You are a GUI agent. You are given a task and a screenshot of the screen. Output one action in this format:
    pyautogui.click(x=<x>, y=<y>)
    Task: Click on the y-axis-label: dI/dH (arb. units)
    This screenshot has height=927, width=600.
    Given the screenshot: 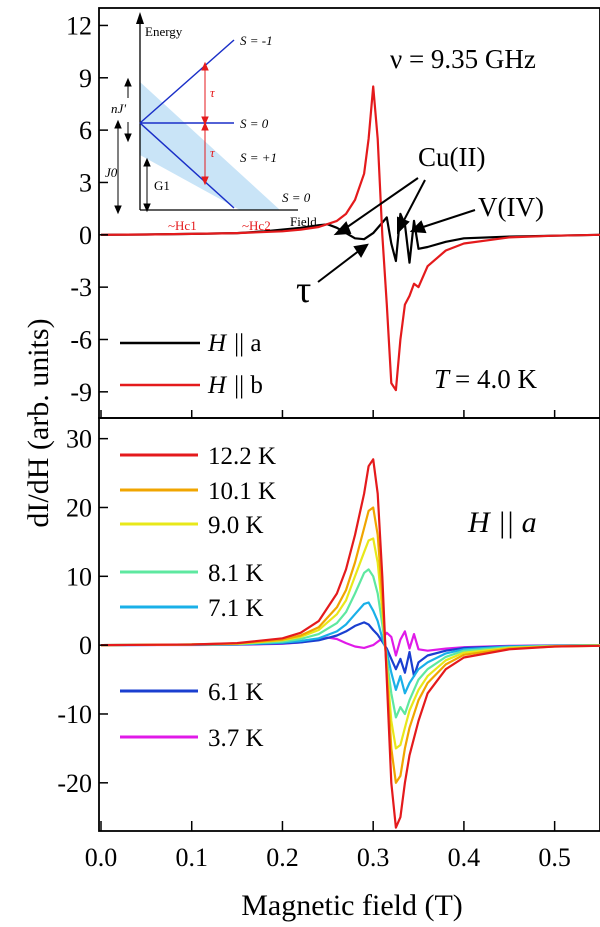 What is the action you would take?
    pyautogui.click(x=38, y=422)
    